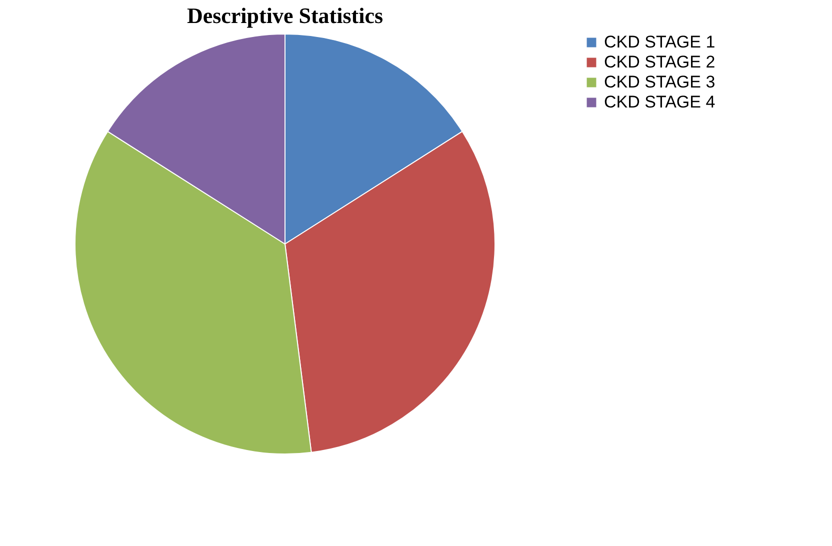 The width and height of the screenshot is (832, 546). I want to click on legend-label: CKD STAGE 3, so click(660, 82).